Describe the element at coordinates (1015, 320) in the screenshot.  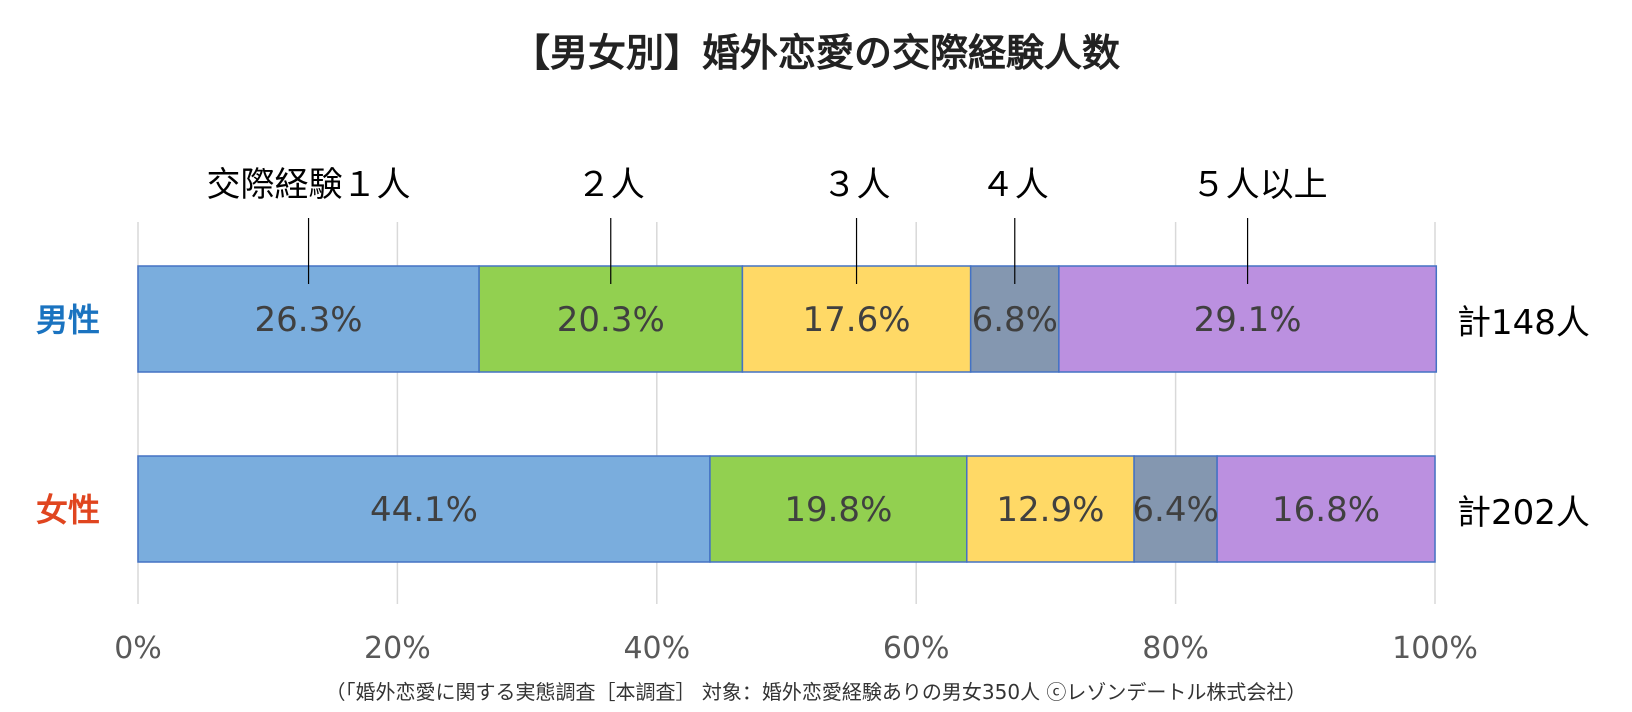
I see `data-label: 6.8%` at that location.